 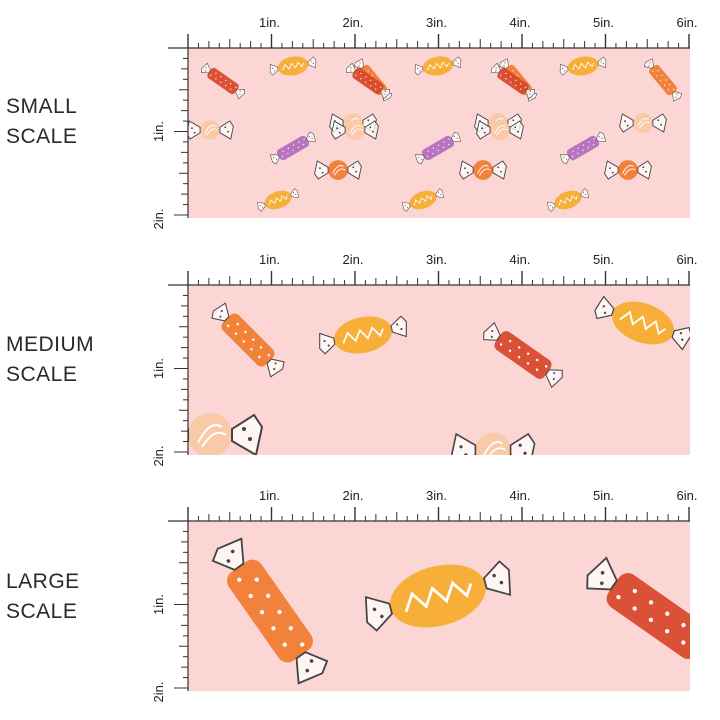 I want to click on medium-scale-label-line1: MEDIUM, so click(x=50, y=344).